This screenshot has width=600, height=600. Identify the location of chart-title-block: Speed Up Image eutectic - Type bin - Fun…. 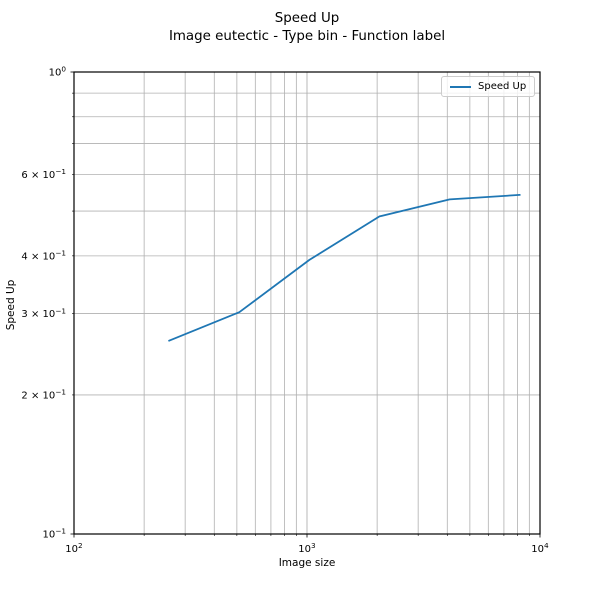
(307, 28).